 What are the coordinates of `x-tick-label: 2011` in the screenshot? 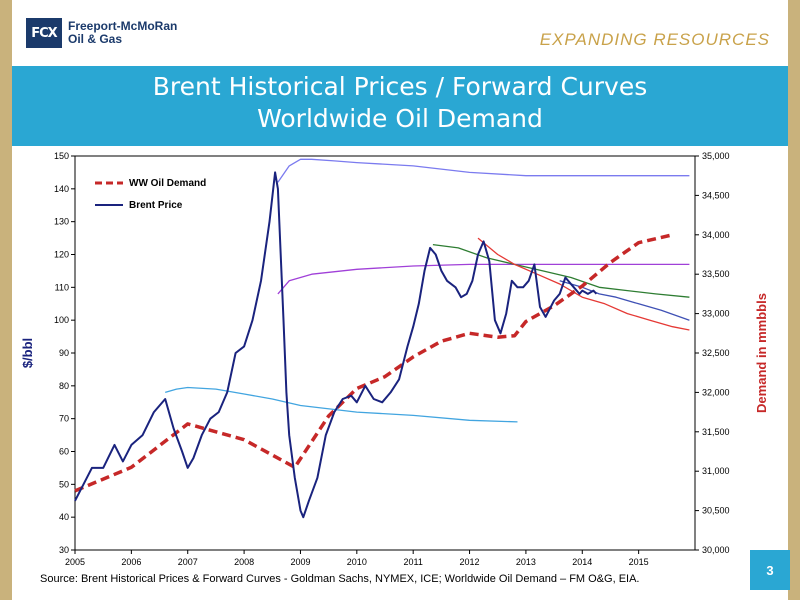 It's located at (413, 562).